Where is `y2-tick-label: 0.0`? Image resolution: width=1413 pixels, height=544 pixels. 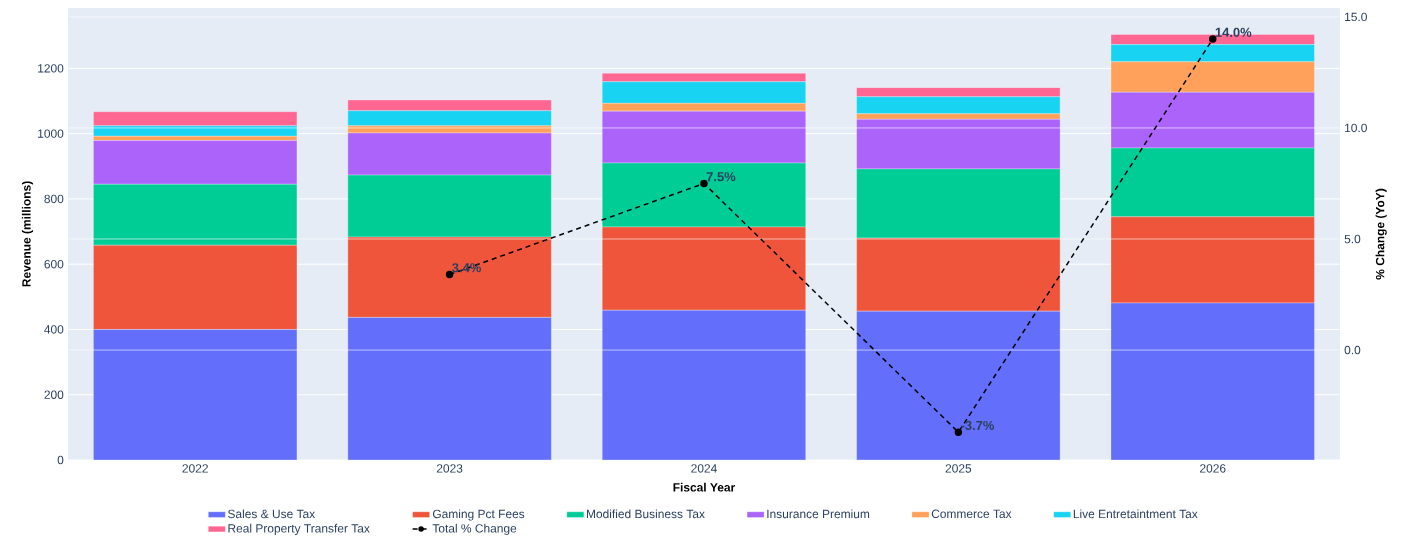 y2-tick-label: 0.0 is located at coordinates (1352, 350).